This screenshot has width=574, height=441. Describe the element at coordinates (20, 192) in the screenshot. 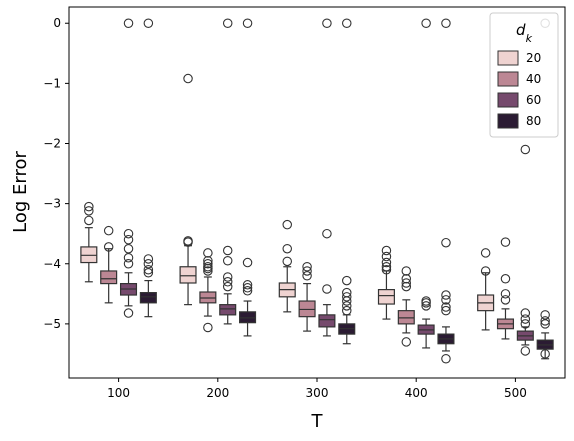

I see `y-axis-label: Log Error` at that location.